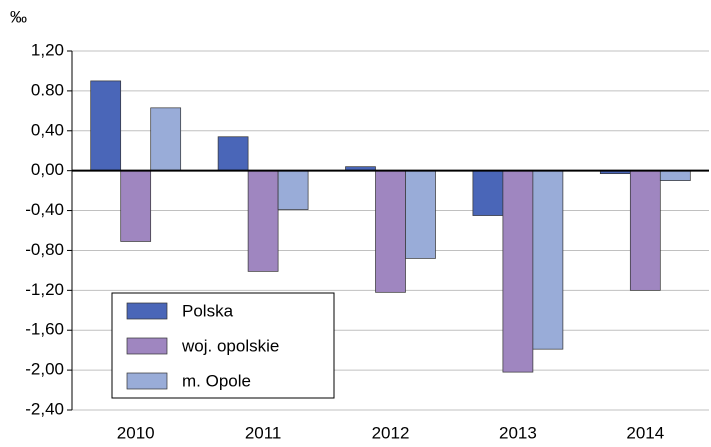 The width and height of the screenshot is (711, 447). Describe the element at coordinates (230, 345) in the screenshot. I see `legend-label: woj. opolskie` at that location.